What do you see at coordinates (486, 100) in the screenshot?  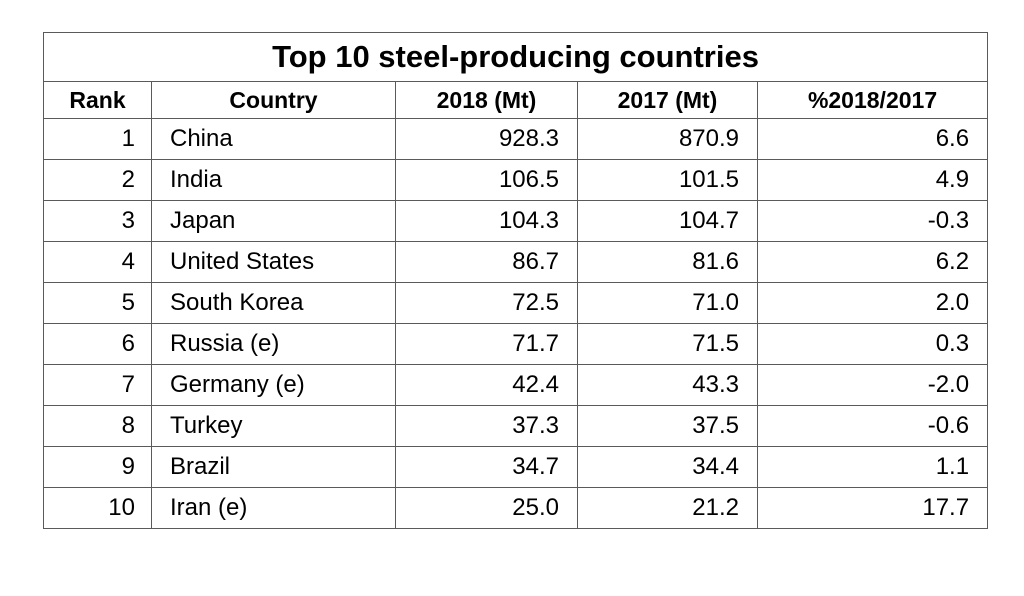 I see `column-header-2018: 2018 (Mt)` at bounding box center [486, 100].